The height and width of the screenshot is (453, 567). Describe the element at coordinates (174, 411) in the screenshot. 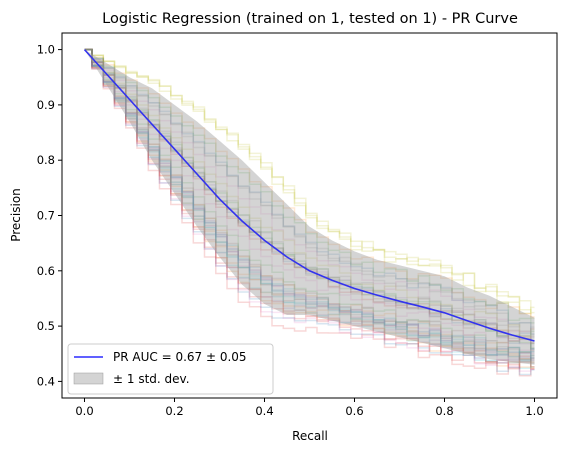

I see `x-tick-label: 0.2` at that location.